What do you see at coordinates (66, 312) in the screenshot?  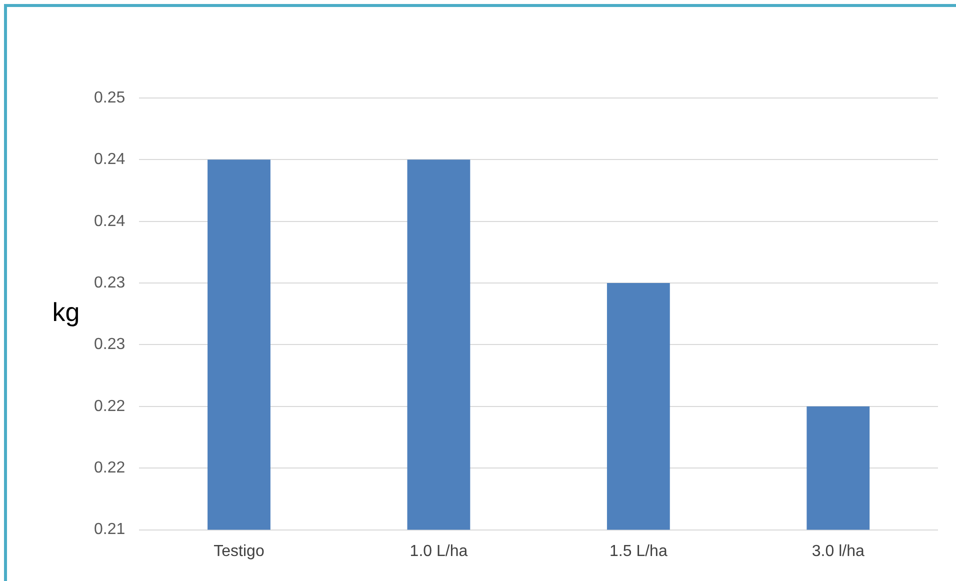 I see `y-axis-title: kg` at bounding box center [66, 312].